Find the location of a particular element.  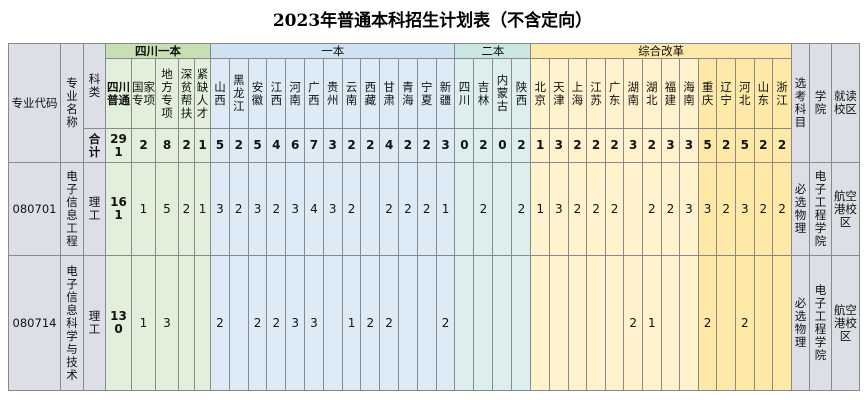

column-header: 吉林 is located at coordinates (483, 93).